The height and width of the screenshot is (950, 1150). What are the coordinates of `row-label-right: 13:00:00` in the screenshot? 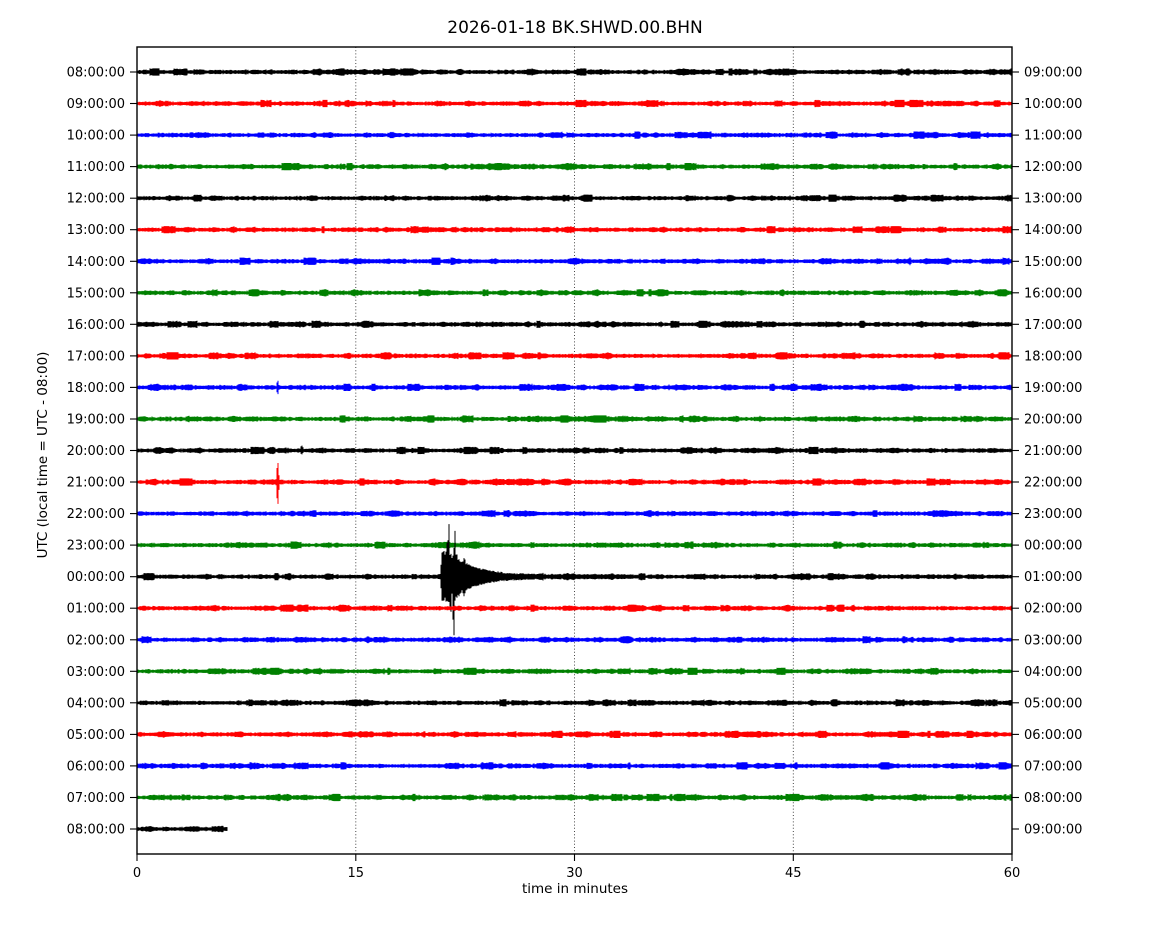 It's located at (1053, 199).